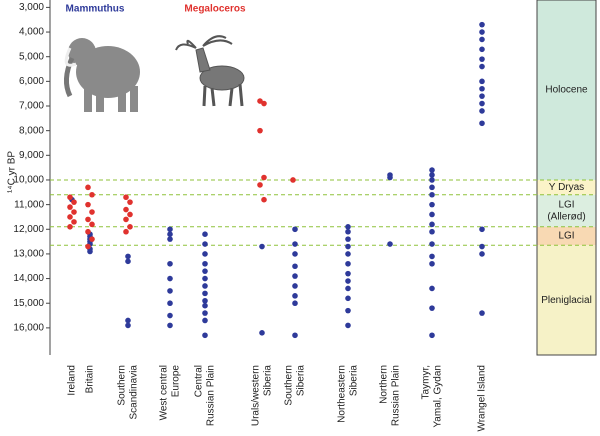 The height and width of the screenshot is (436, 600). Describe the element at coordinates (210, 71) in the screenshot. I see `megaloceros-illustration` at that location.